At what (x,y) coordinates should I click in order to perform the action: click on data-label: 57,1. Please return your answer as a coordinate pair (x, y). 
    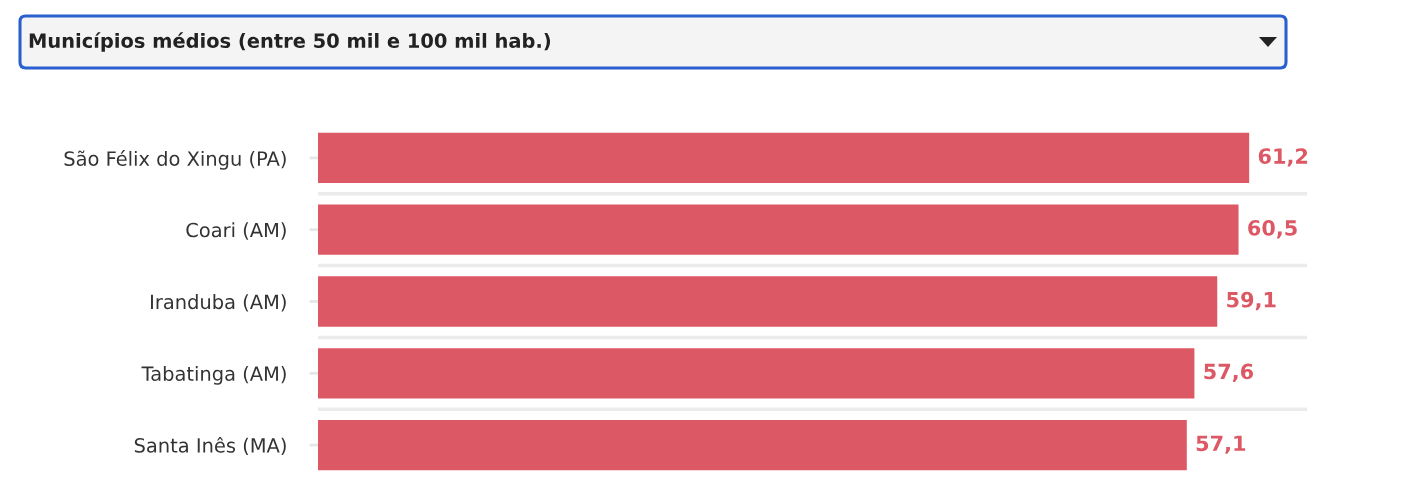
    Looking at the image, I should click on (1221, 444).